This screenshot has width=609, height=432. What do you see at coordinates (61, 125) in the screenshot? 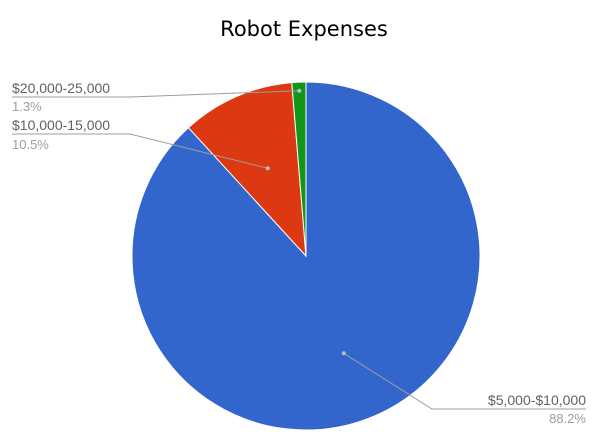
I see `slice-label-2: $10,000-15,000` at bounding box center [61, 125].